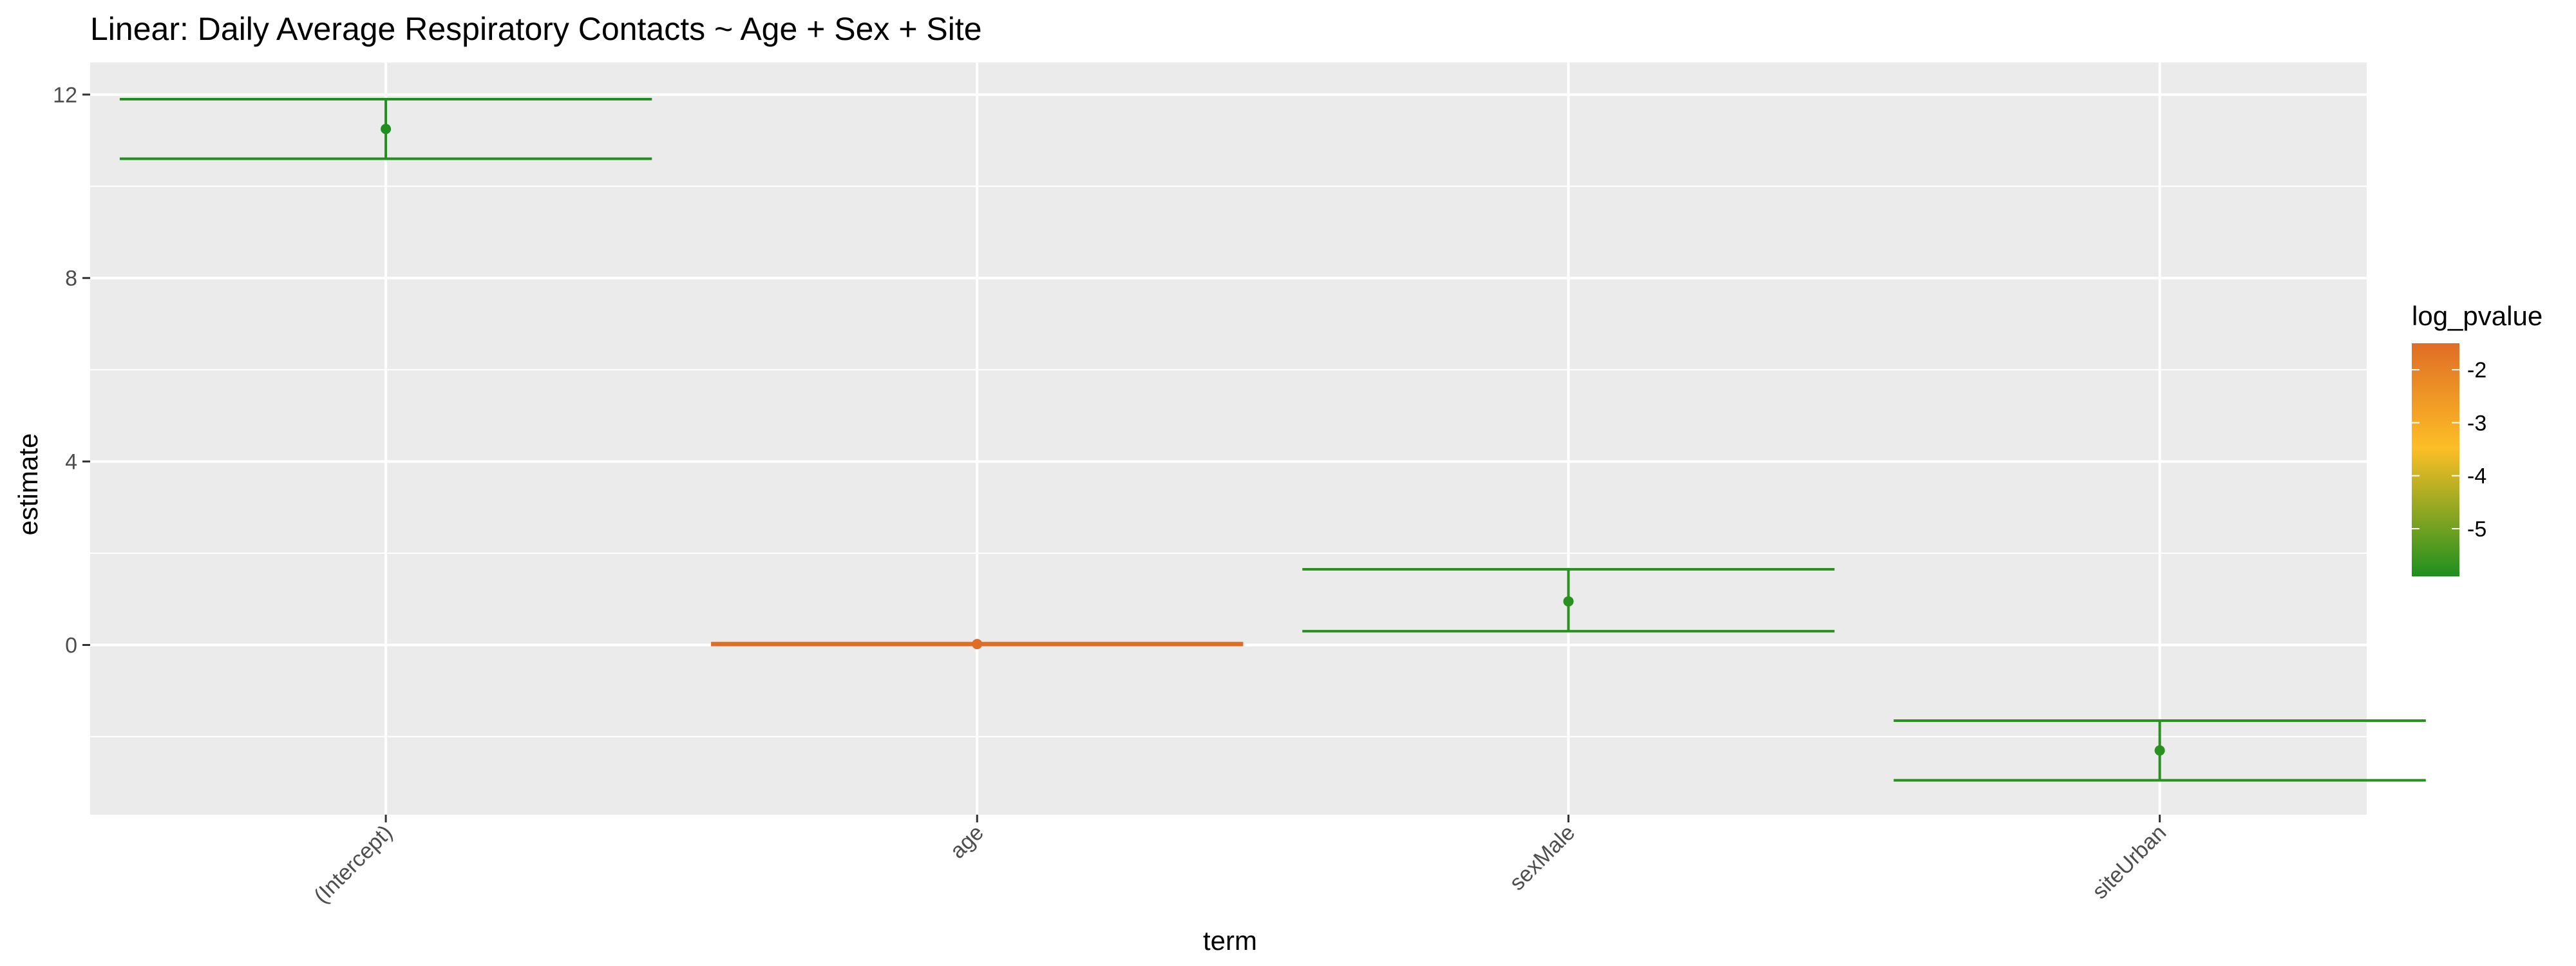 This screenshot has height=966, width=2576. What do you see at coordinates (71, 279) in the screenshot?
I see `y-tick-label: 8` at bounding box center [71, 279].